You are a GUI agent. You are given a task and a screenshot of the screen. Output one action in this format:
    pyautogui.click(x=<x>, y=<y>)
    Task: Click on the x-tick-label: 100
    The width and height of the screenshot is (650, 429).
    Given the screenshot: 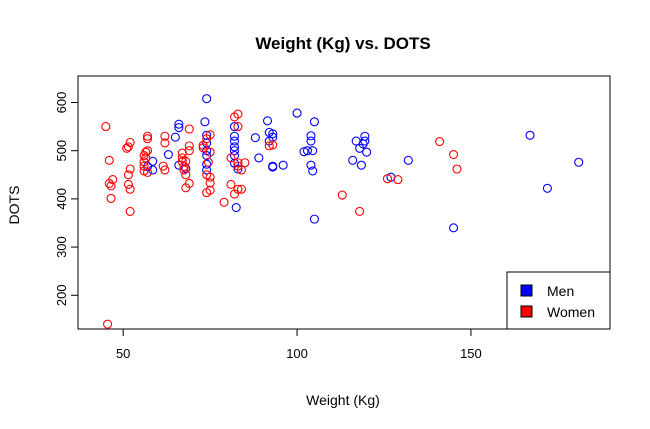 What is the action you would take?
    pyautogui.click(x=297, y=353)
    